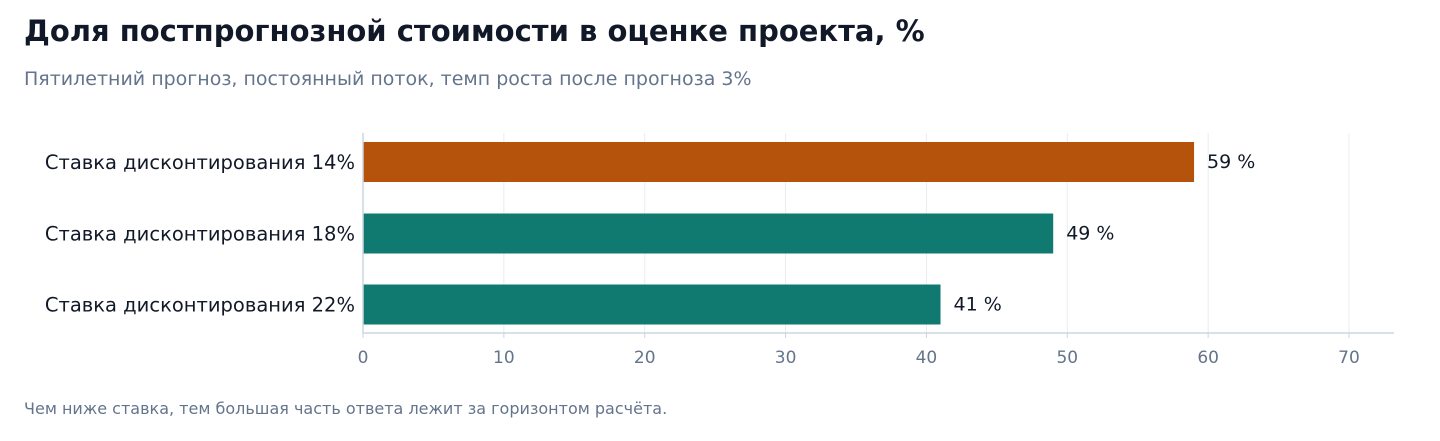 The width and height of the screenshot is (1440, 441). What do you see at coordinates (1231, 162) in the screenshot?
I see `data-label: 59 %` at bounding box center [1231, 162].